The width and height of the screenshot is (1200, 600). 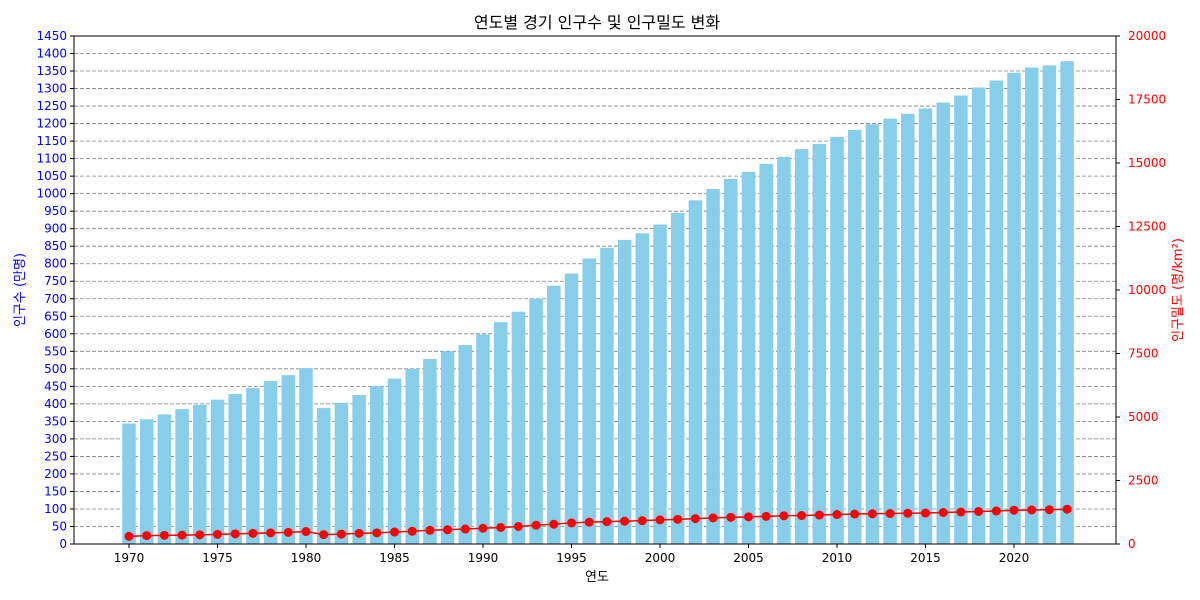 I want to click on right-tick-label: 15000, so click(x=1147, y=163).